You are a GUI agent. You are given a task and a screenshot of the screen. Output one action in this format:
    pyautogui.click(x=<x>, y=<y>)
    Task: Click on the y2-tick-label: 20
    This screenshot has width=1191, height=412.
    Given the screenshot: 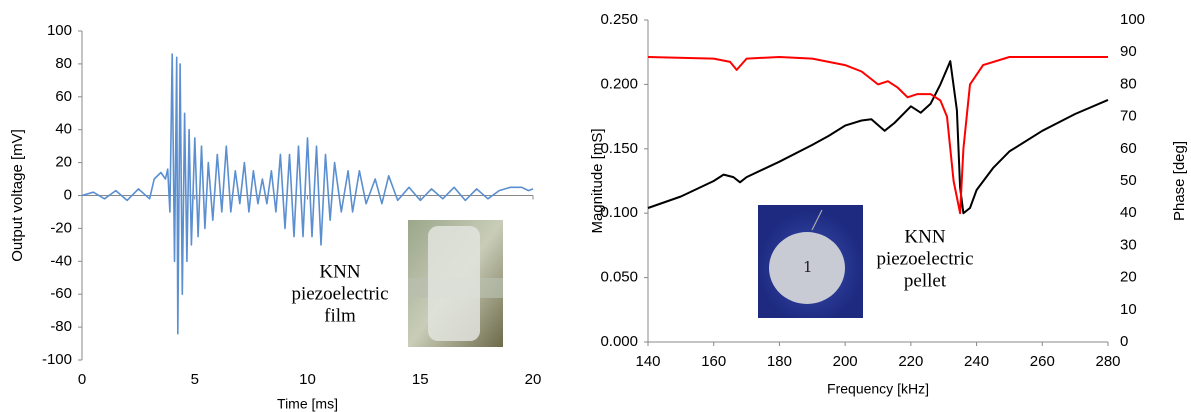 What is the action you would take?
    pyautogui.click(x=1128, y=277)
    